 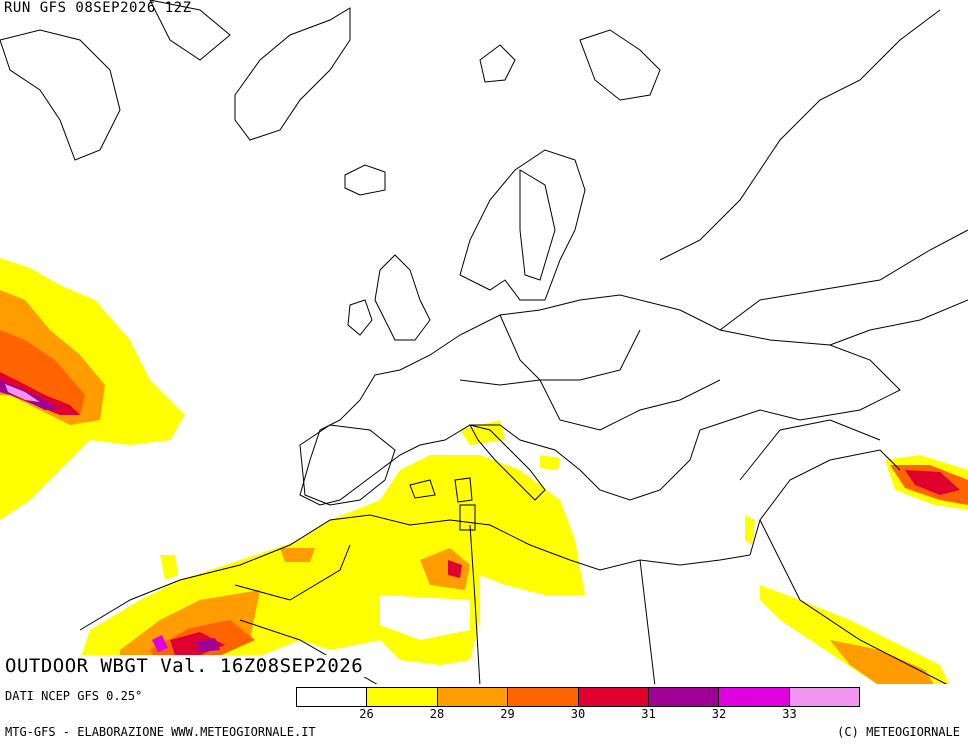 What do you see at coordinates (457, 500) in the screenshot?
I see `scattered-heat-patches` at bounding box center [457, 500].